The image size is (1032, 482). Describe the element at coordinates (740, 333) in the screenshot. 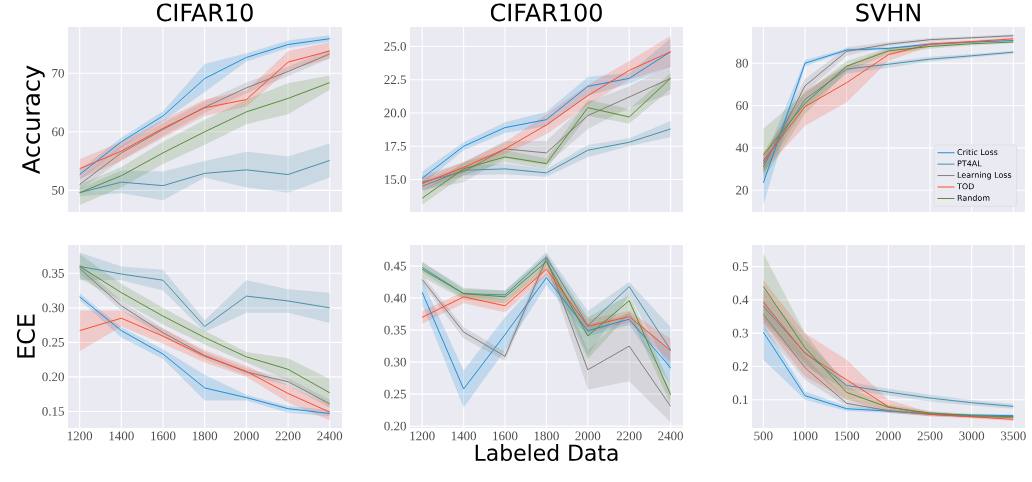

I see `y-tick-label: 0.3` at that location.